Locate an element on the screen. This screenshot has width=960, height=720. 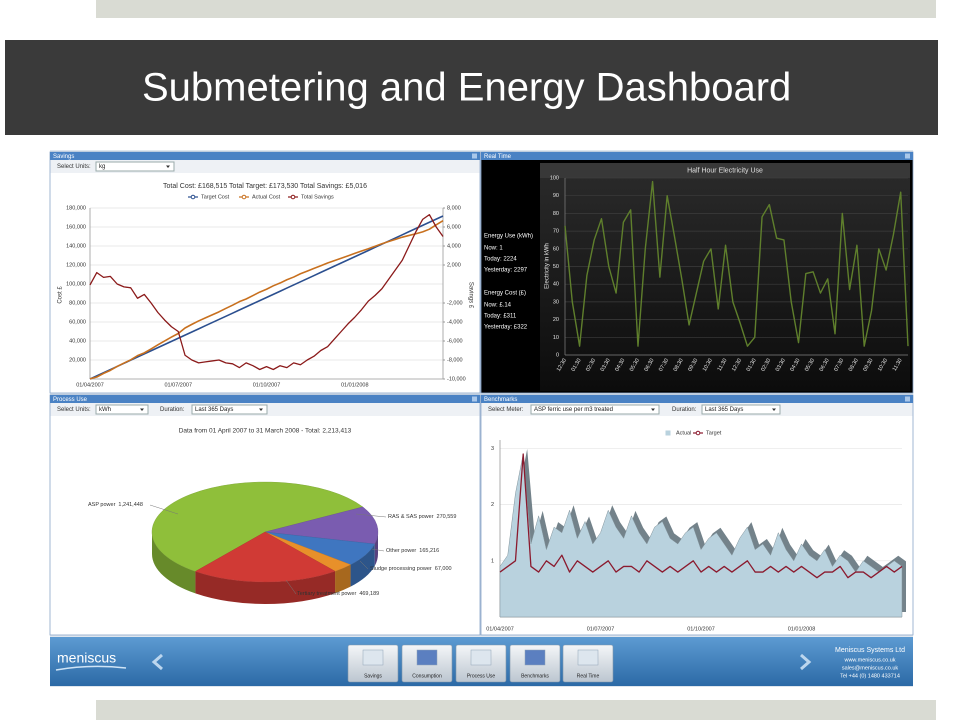
x-tick-label: 01/07/2007 is located at coordinates (601, 629).